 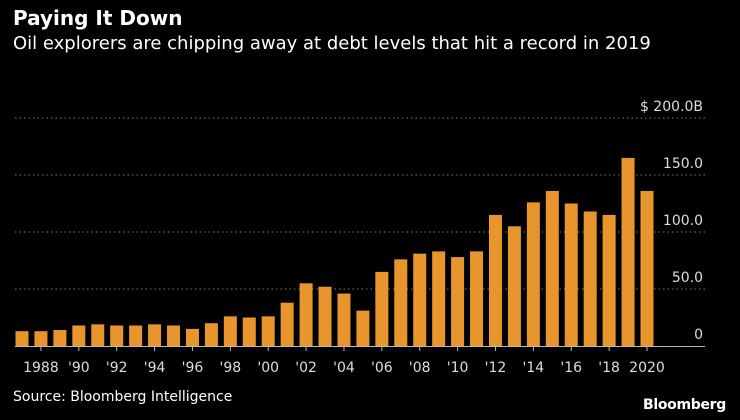 What do you see at coordinates (174, 335) in the screenshot?
I see `bar-1995` at bounding box center [174, 335].